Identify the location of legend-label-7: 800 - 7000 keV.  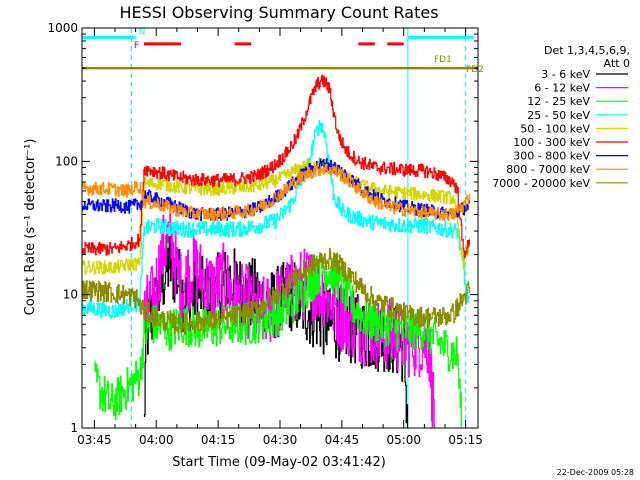
(548, 169).